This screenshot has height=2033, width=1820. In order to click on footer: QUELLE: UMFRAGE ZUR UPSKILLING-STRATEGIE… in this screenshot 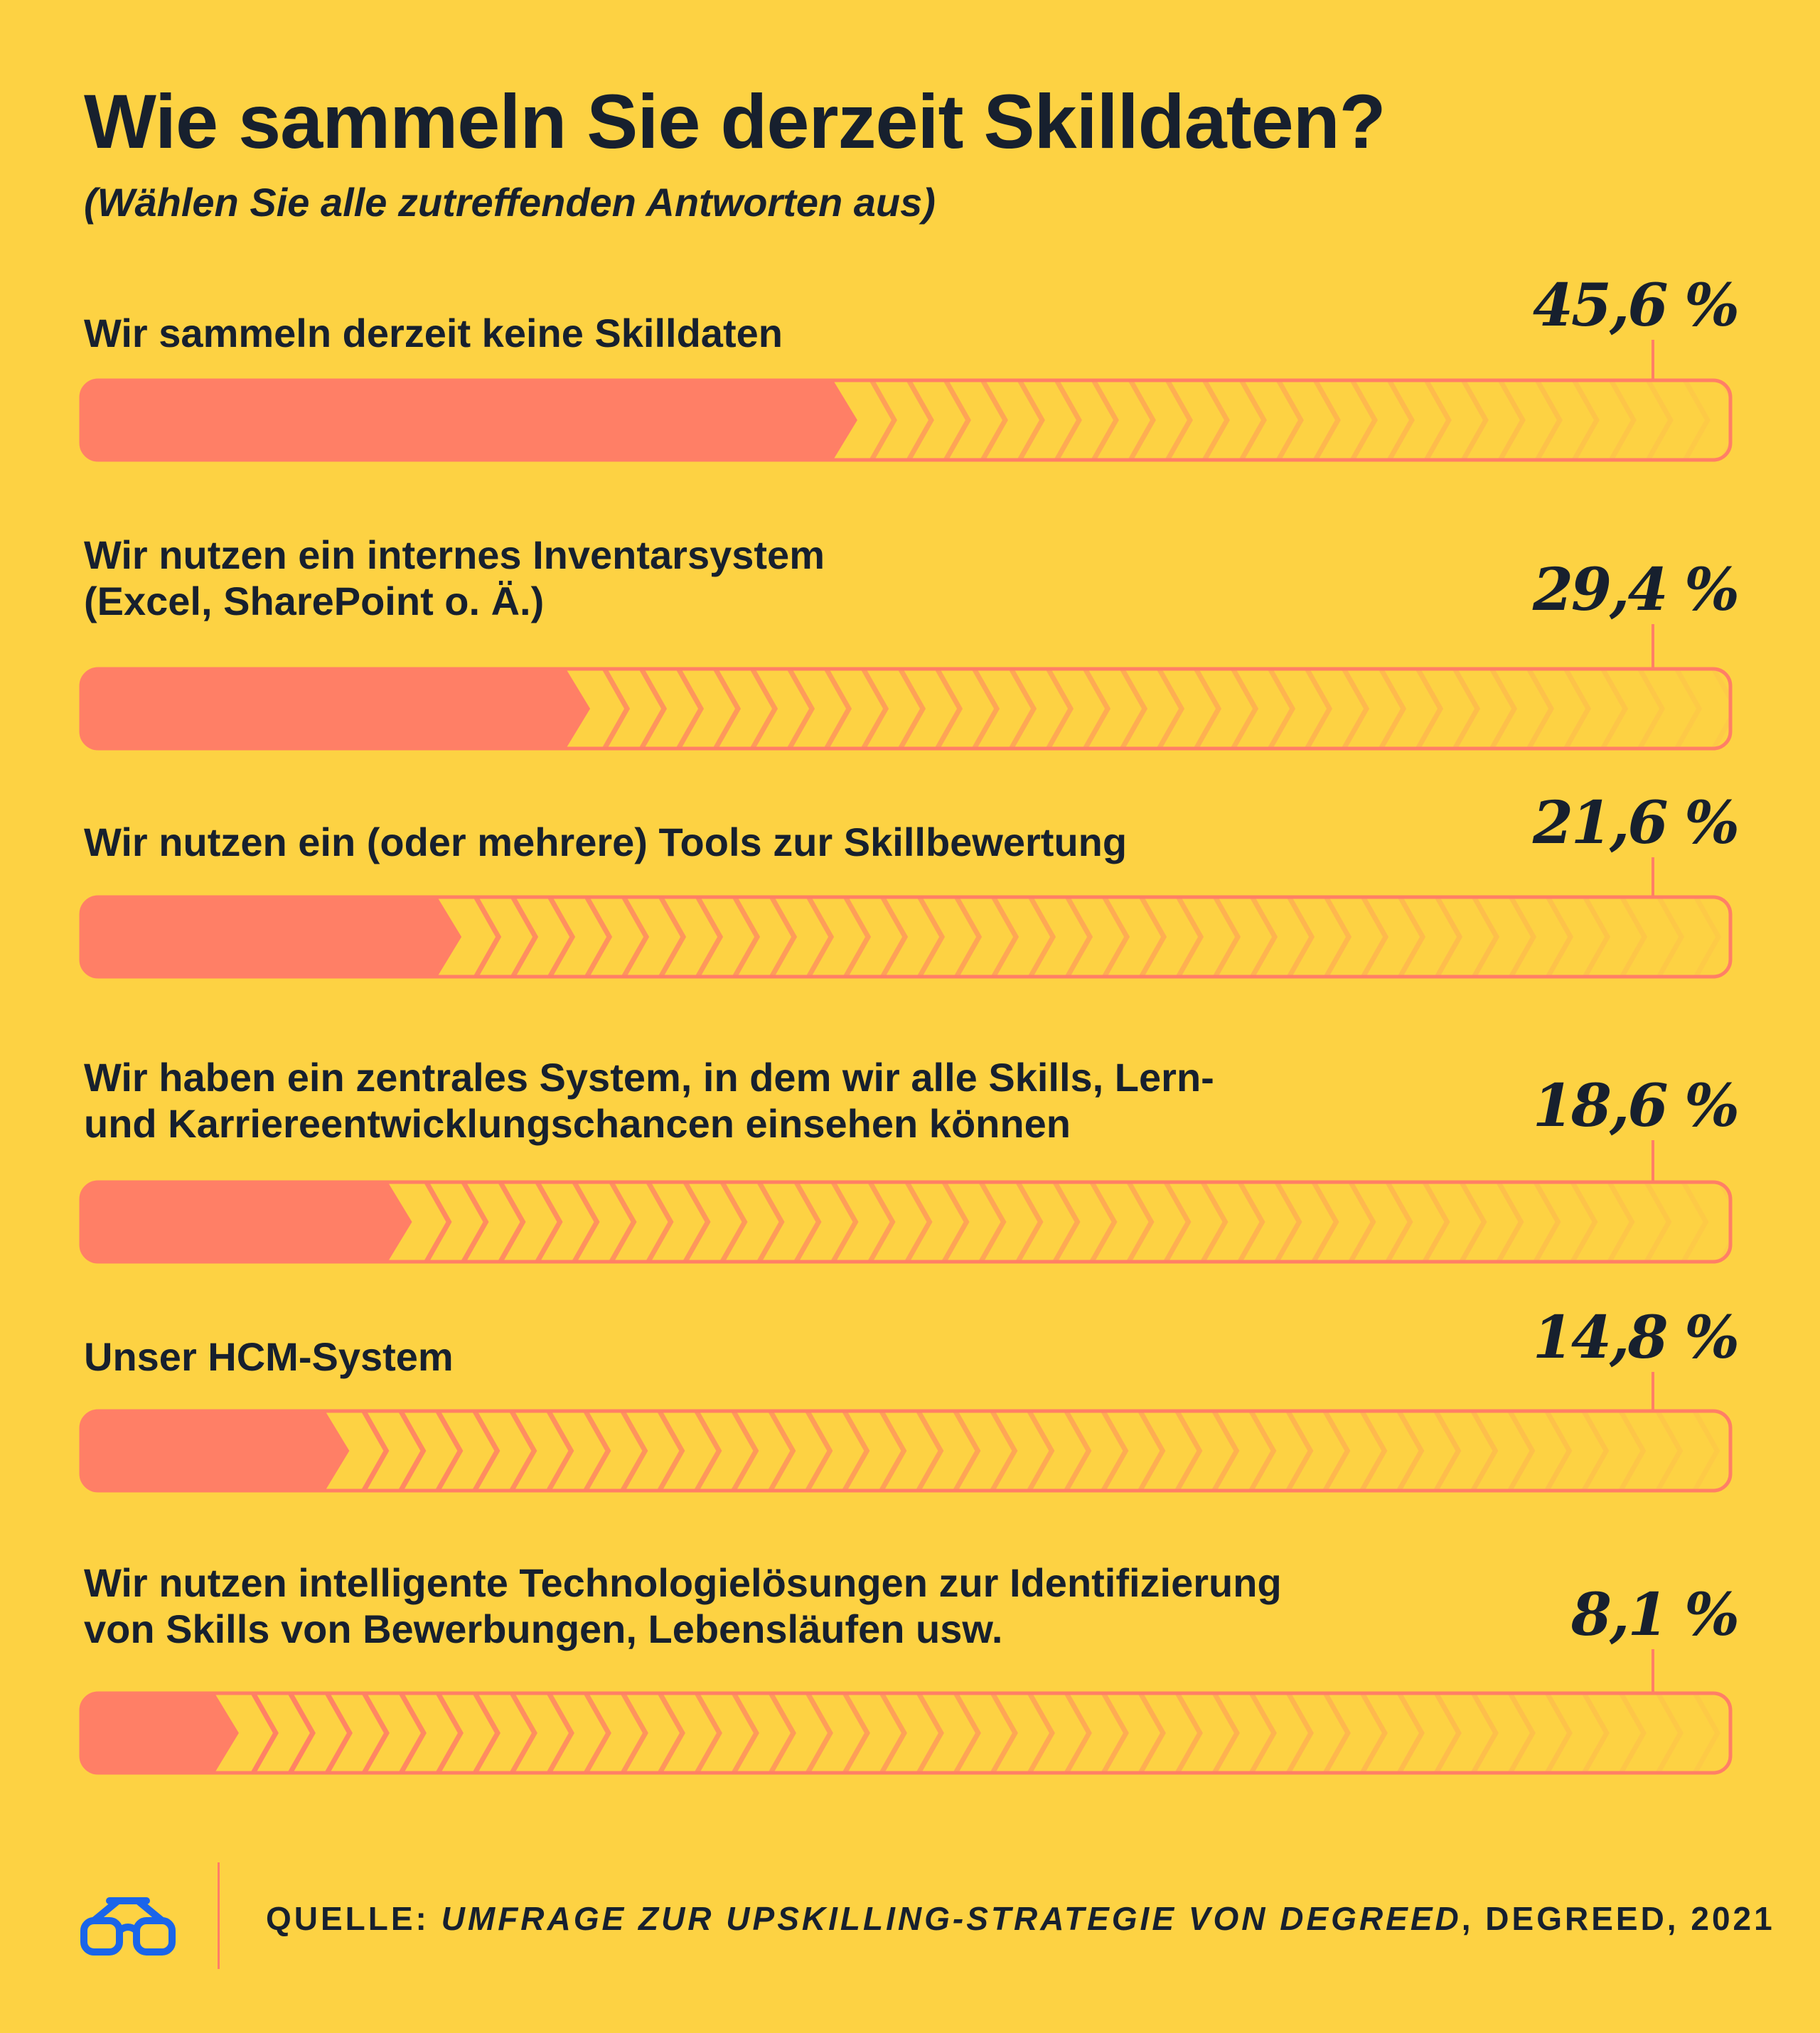, I will do `click(910, 1922)`.